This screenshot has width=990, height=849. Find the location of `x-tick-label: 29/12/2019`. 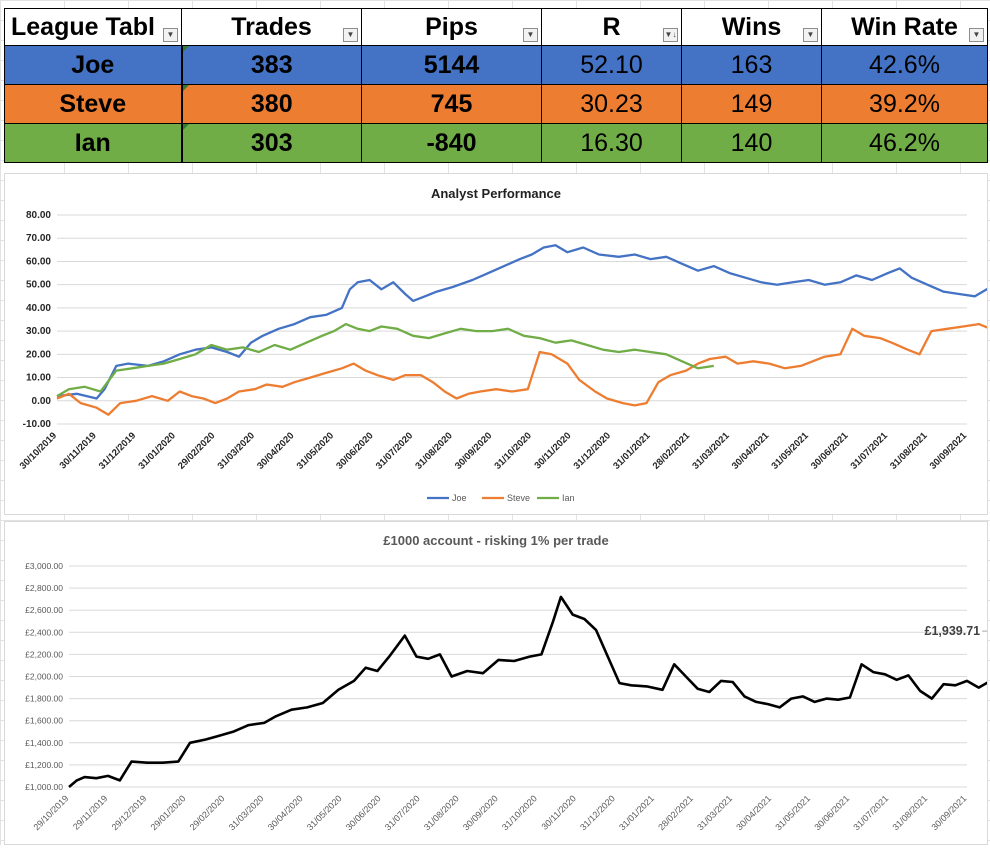

x-tick-label: 29/12/2019 is located at coordinates (129, 812).